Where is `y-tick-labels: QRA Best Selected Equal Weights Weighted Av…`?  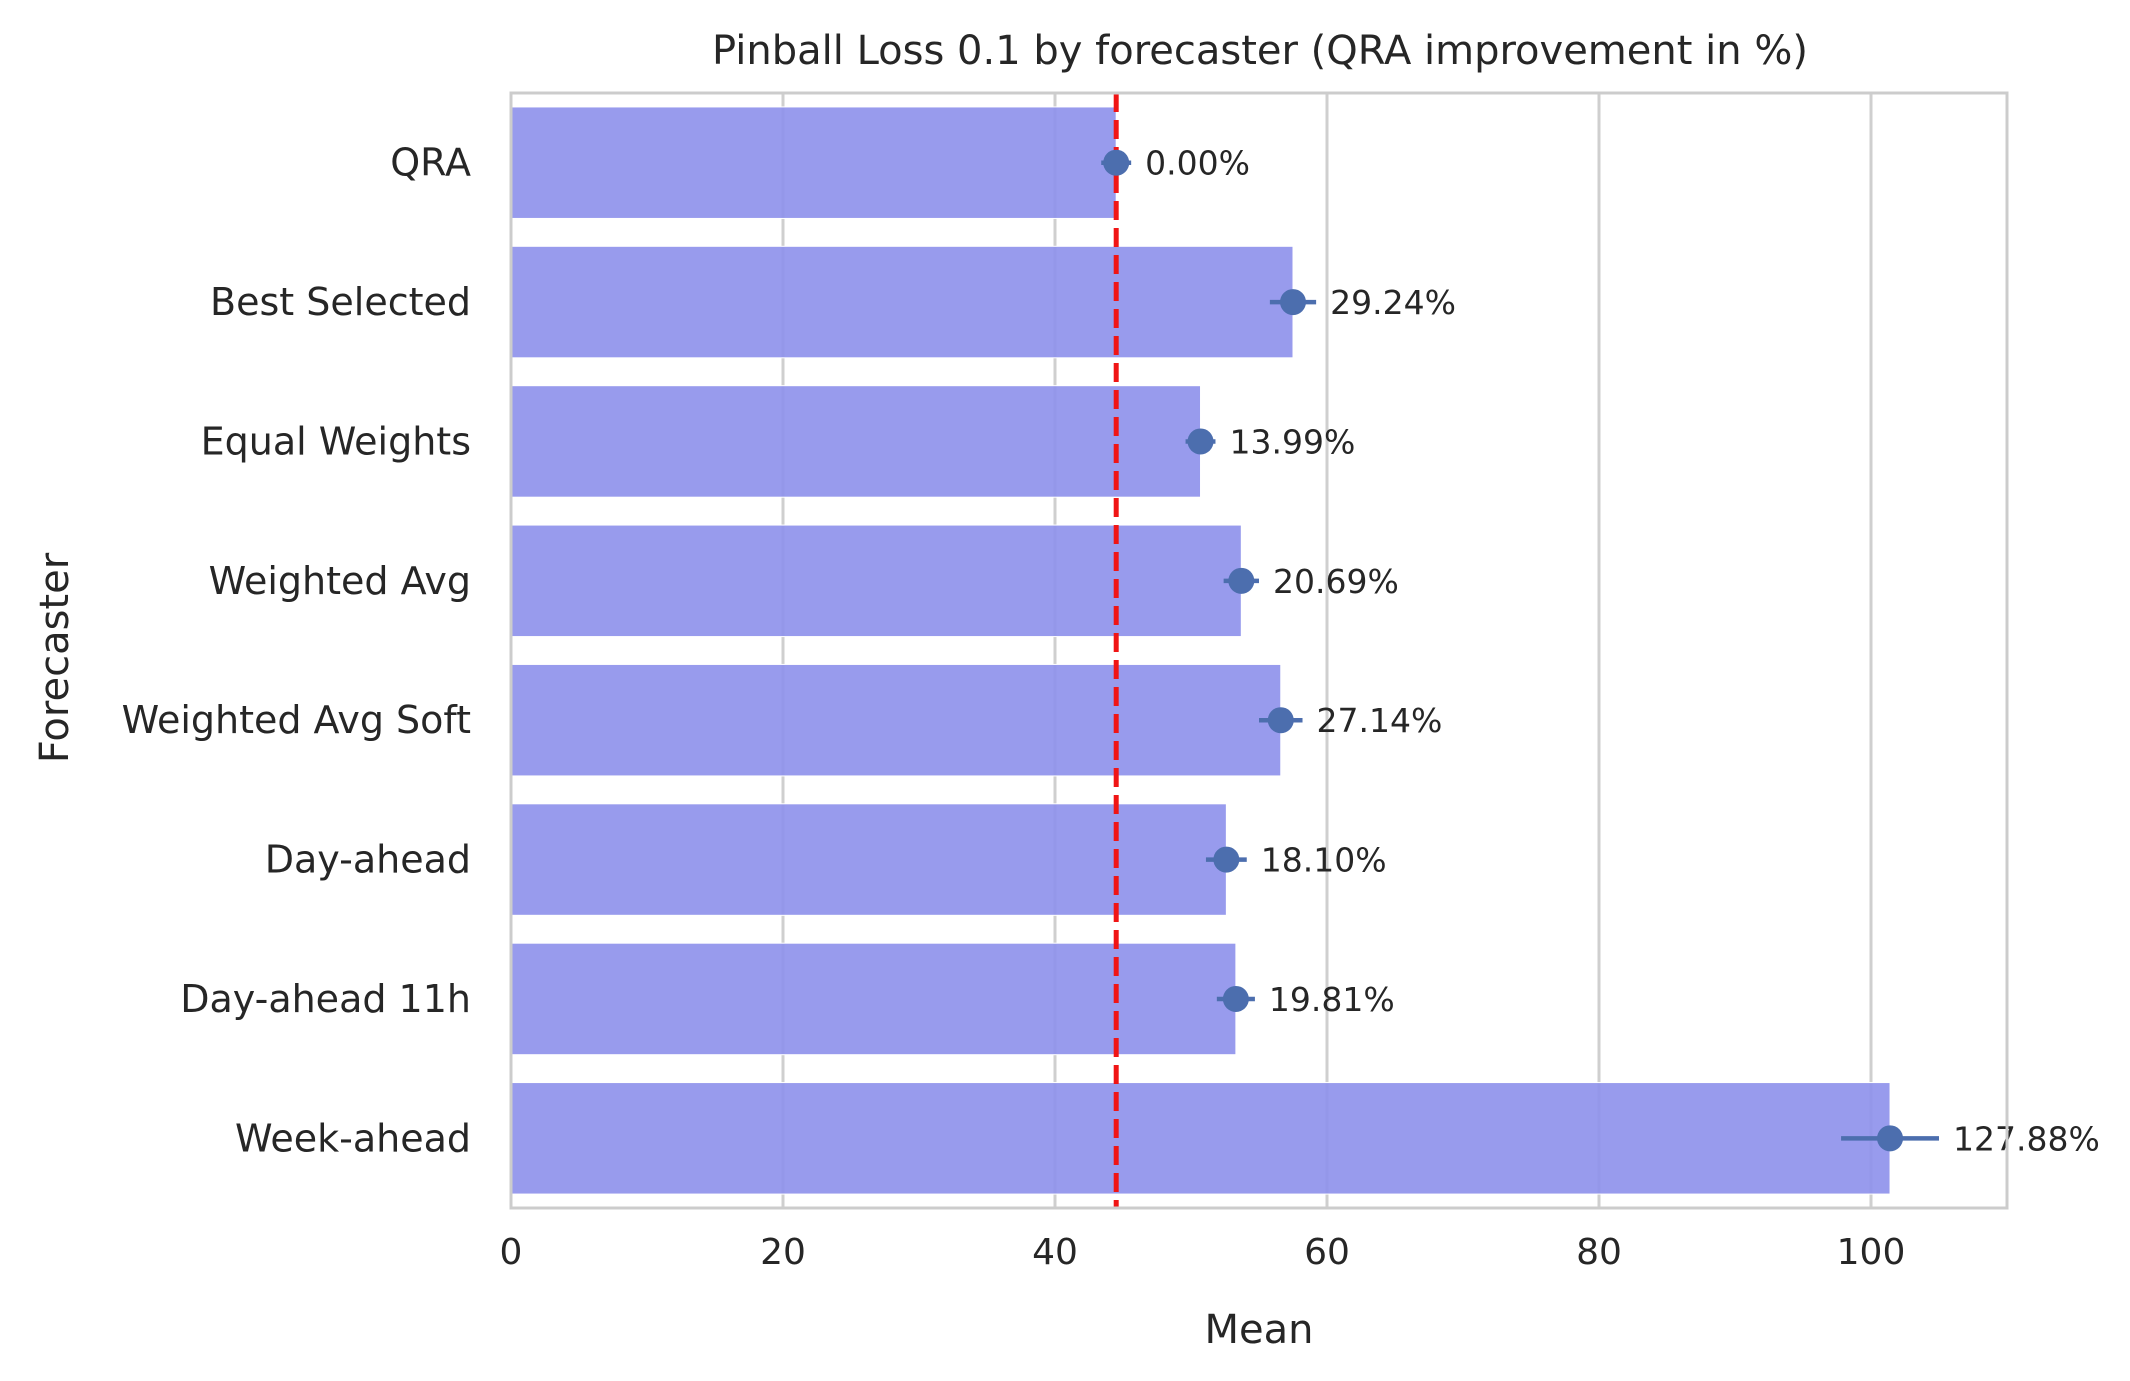 y-tick-labels: QRA Best Selected Equal Weights Weighted Av… is located at coordinates (296, 651).